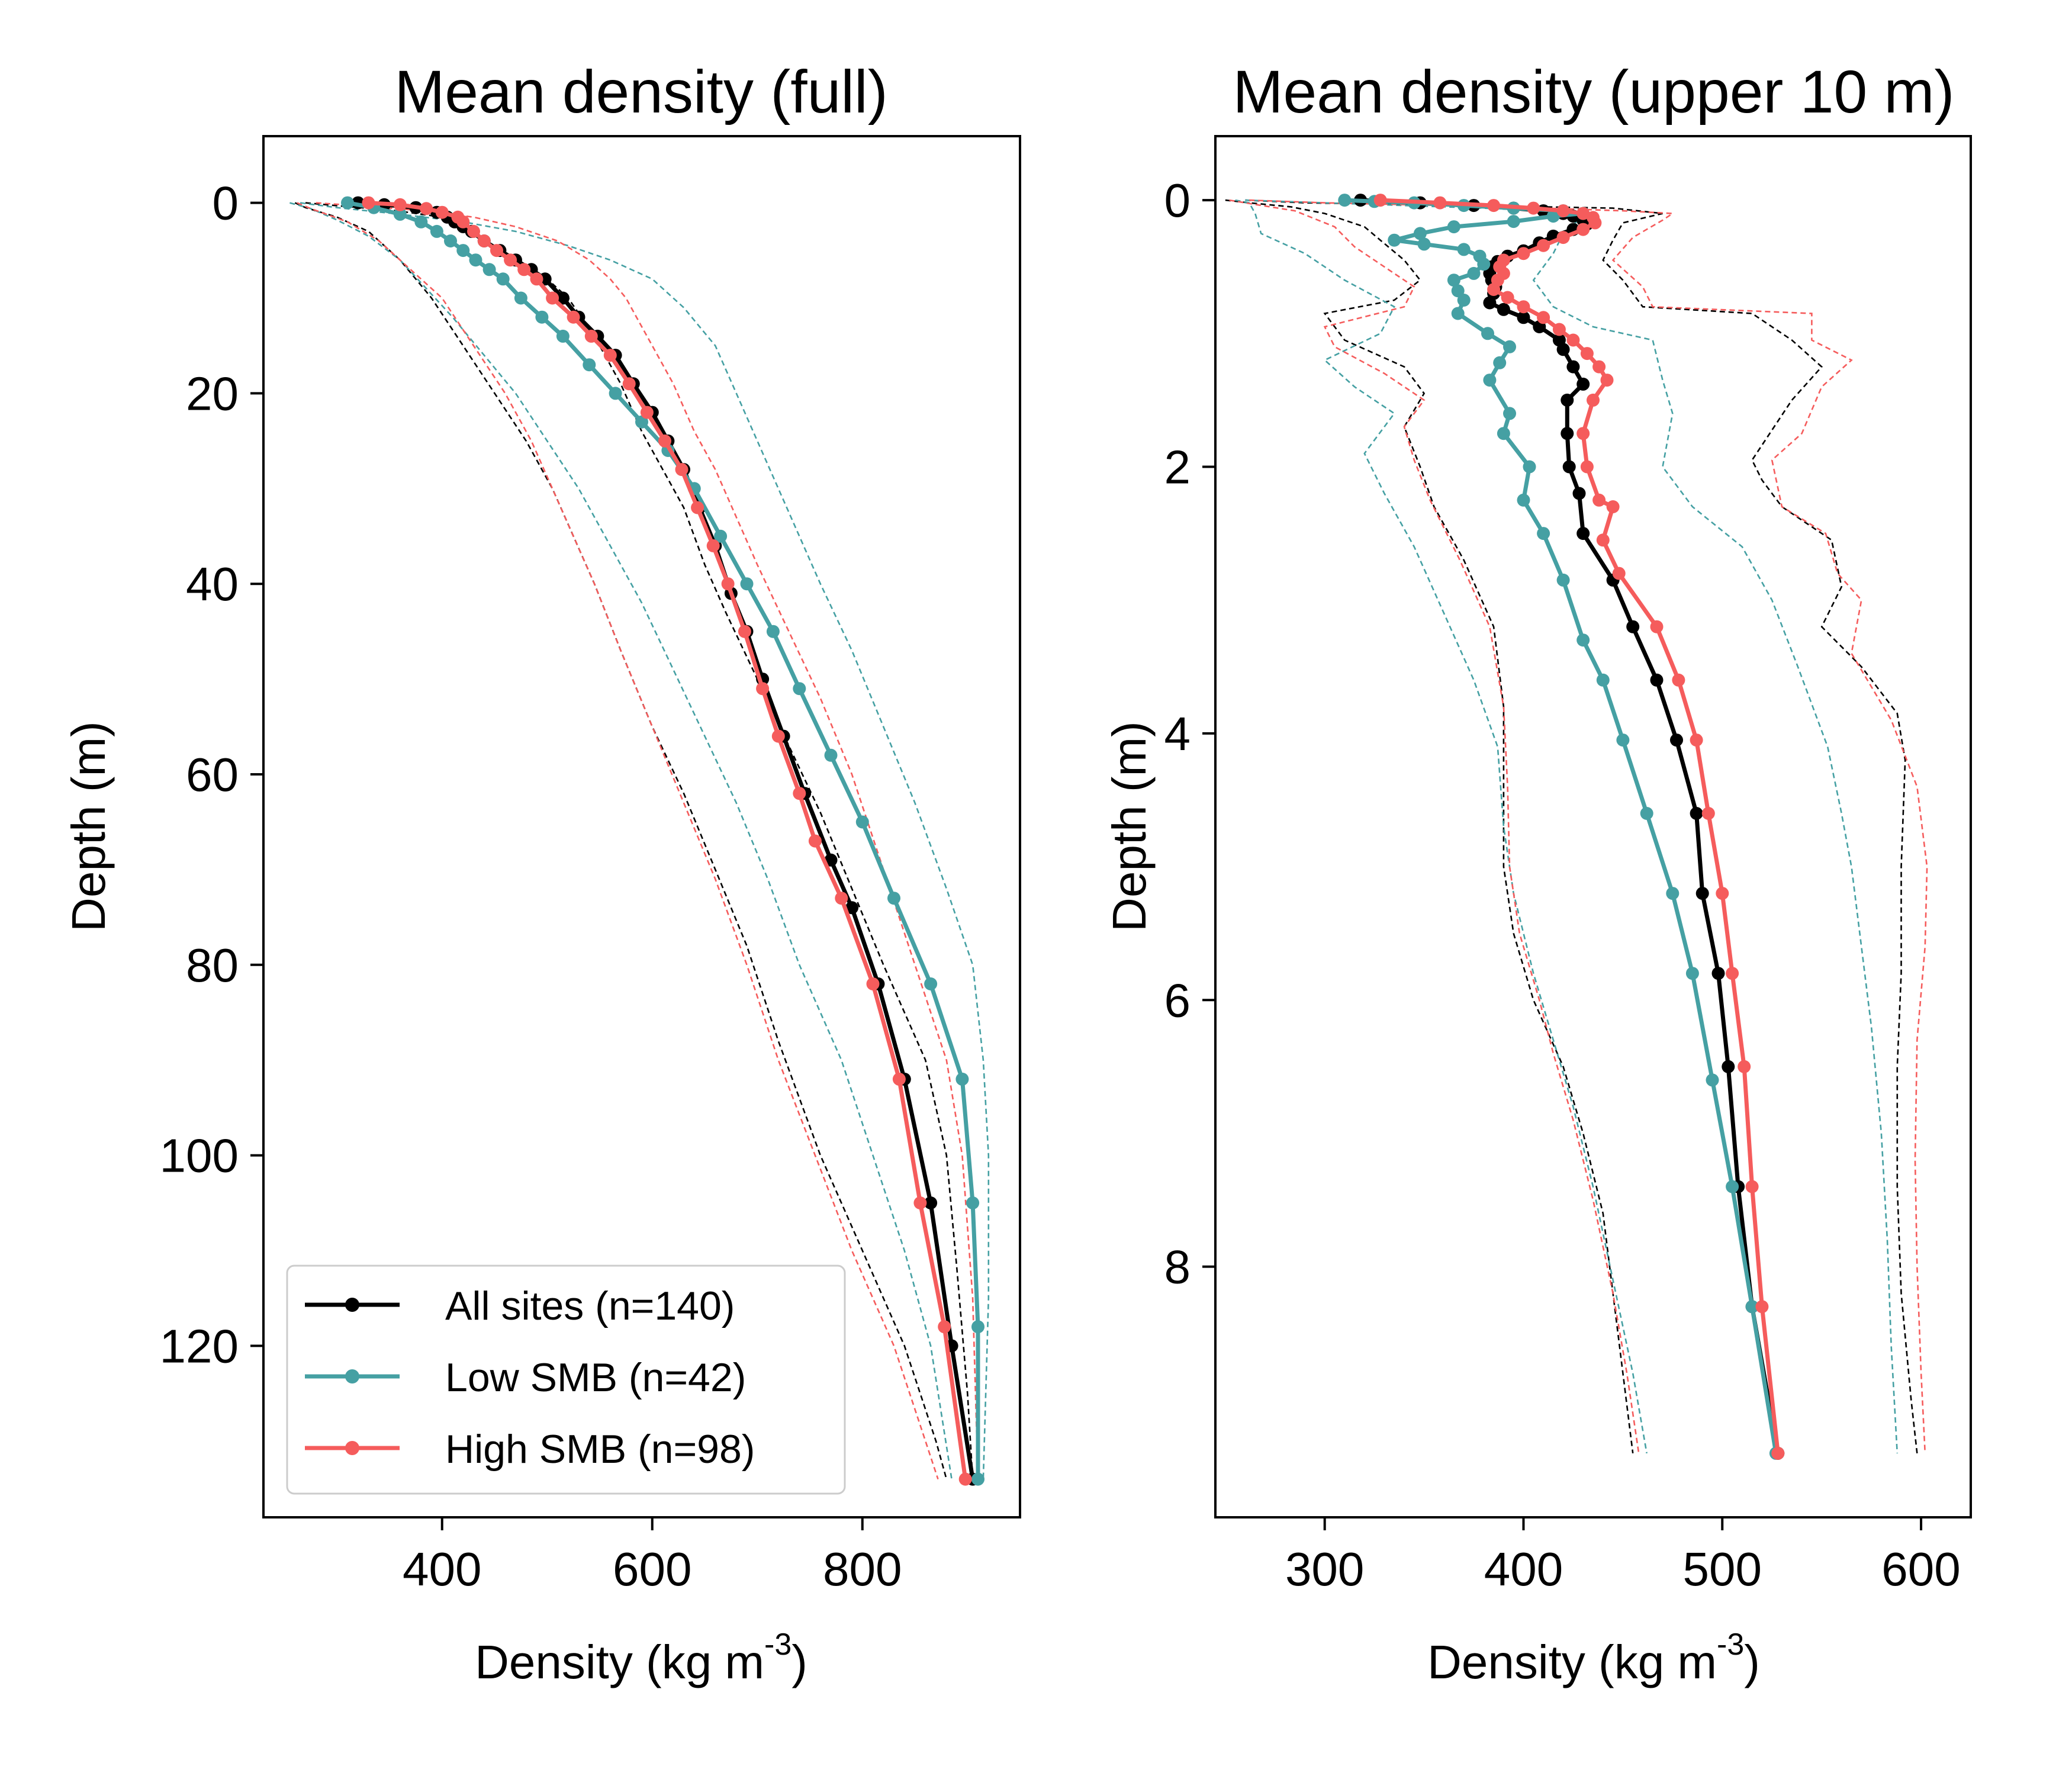  I want to click on y-axis-ticks: 0 2 4 6 8, so click(1189, 734).